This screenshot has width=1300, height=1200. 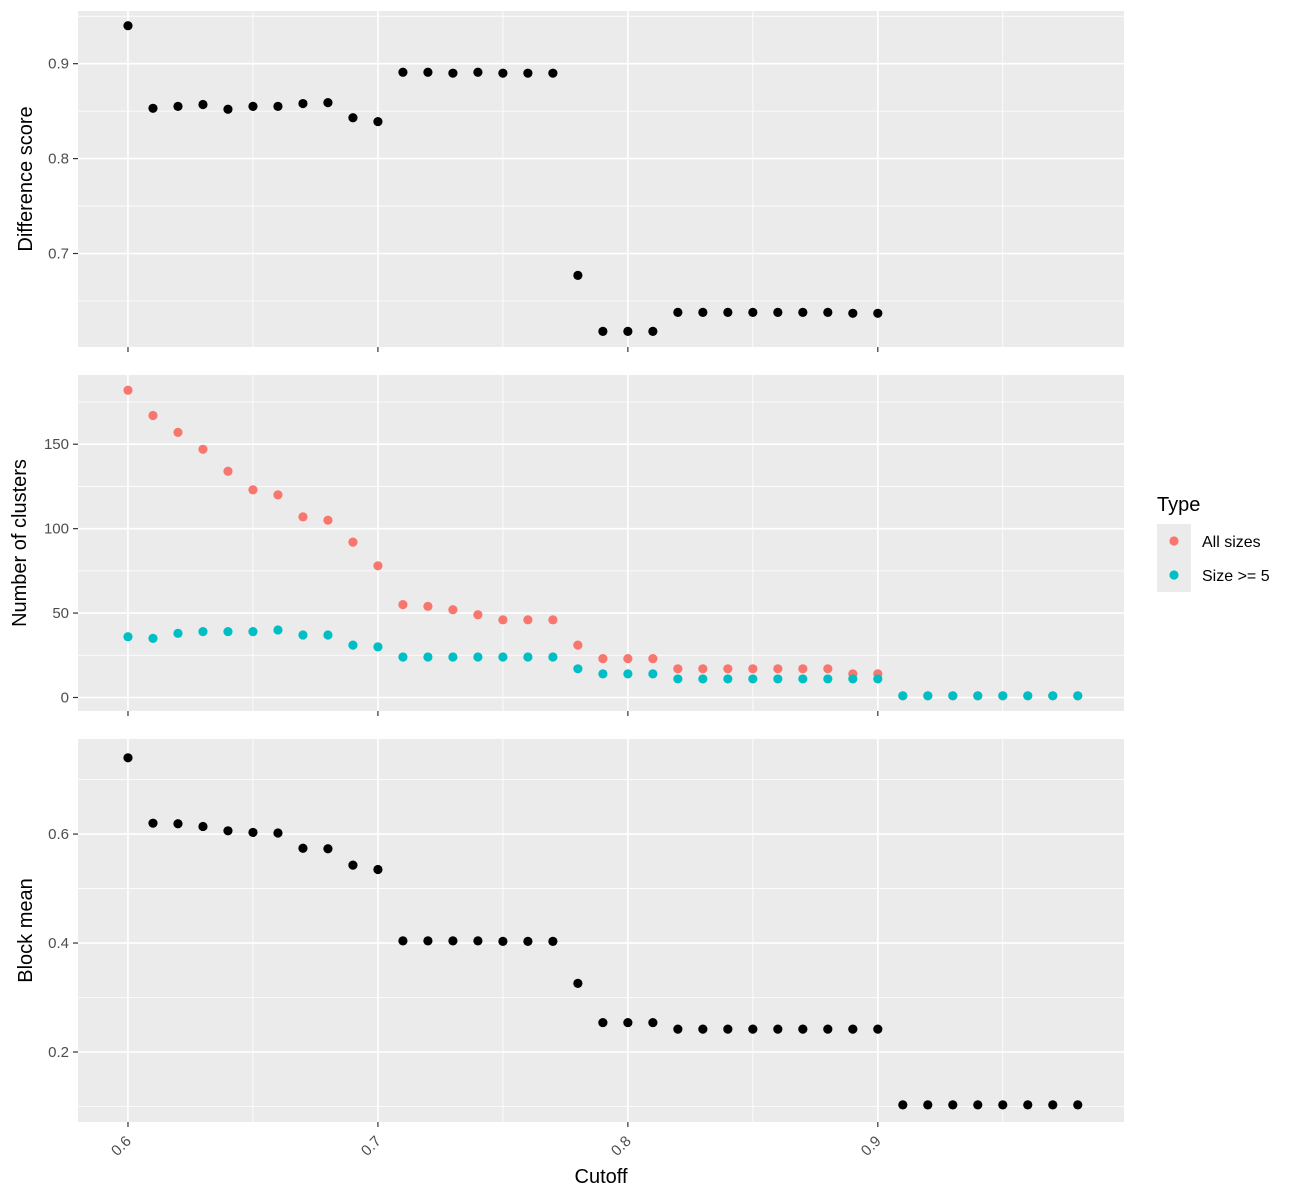 What do you see at coordinates (58, 1052) in the screenshot?
I see `y-tick-label: 0.2` at bounding box center [58, 1052].